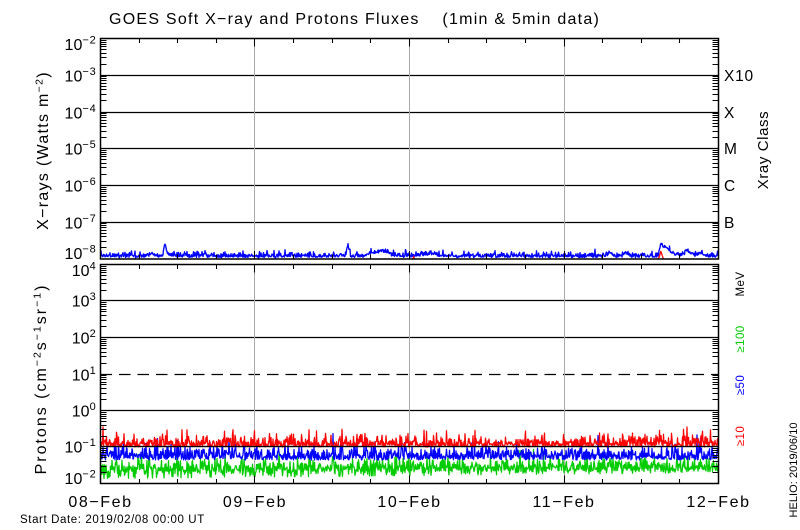 This screenshot has width=800, height=530. I want to click on svg-text: 08−Feb, so click(100, 502).